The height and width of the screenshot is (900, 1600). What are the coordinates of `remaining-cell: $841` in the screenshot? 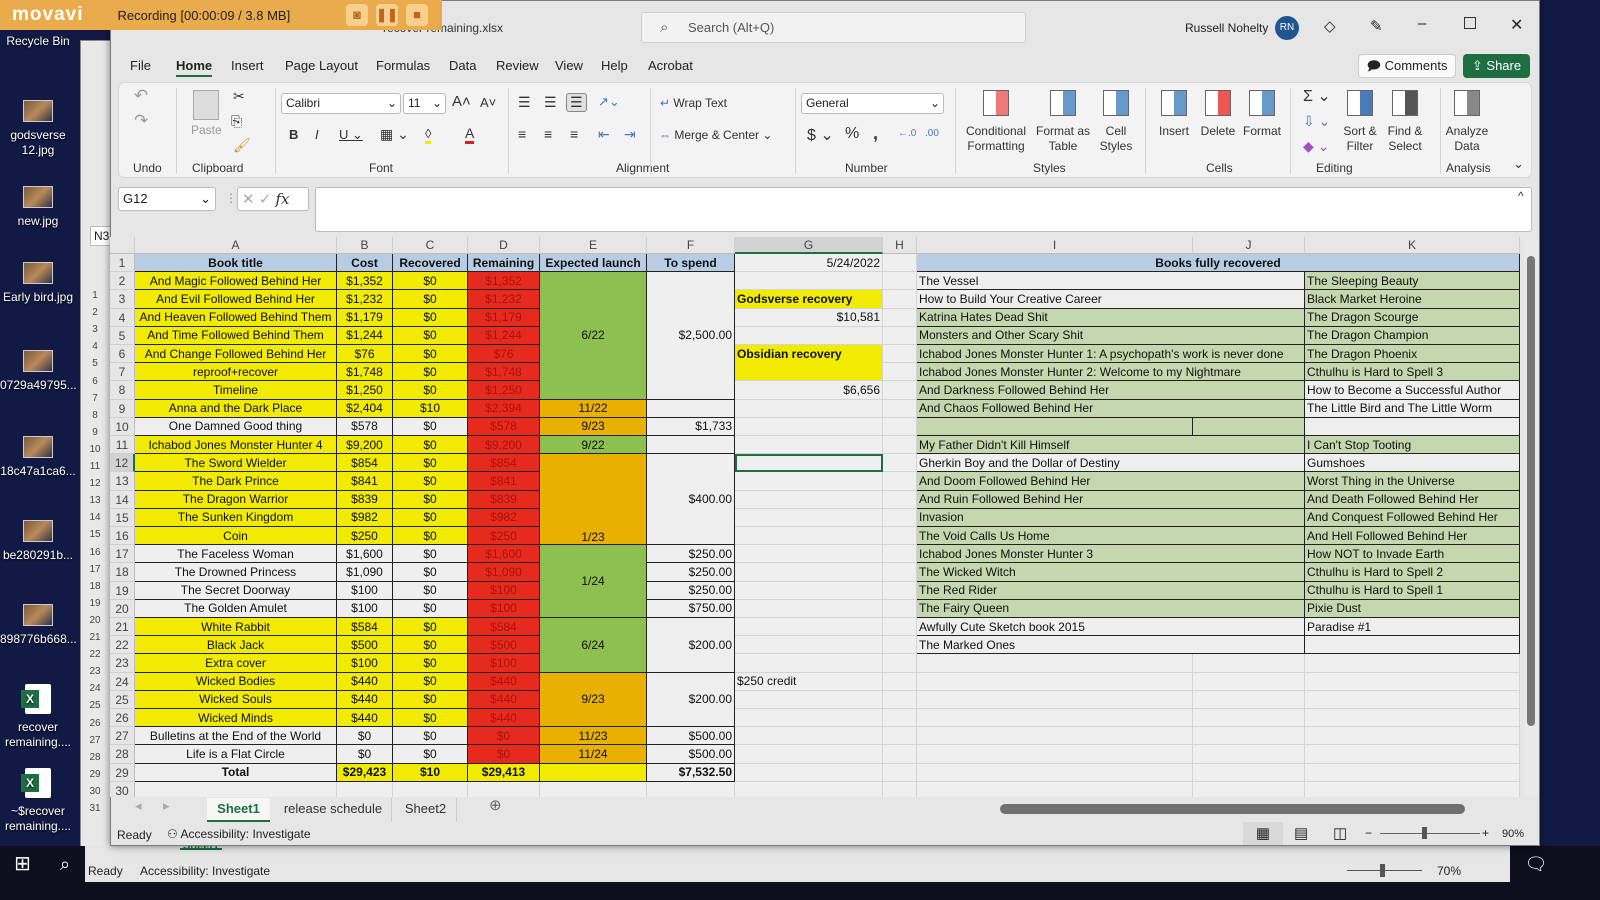 It's located at (504, 481).